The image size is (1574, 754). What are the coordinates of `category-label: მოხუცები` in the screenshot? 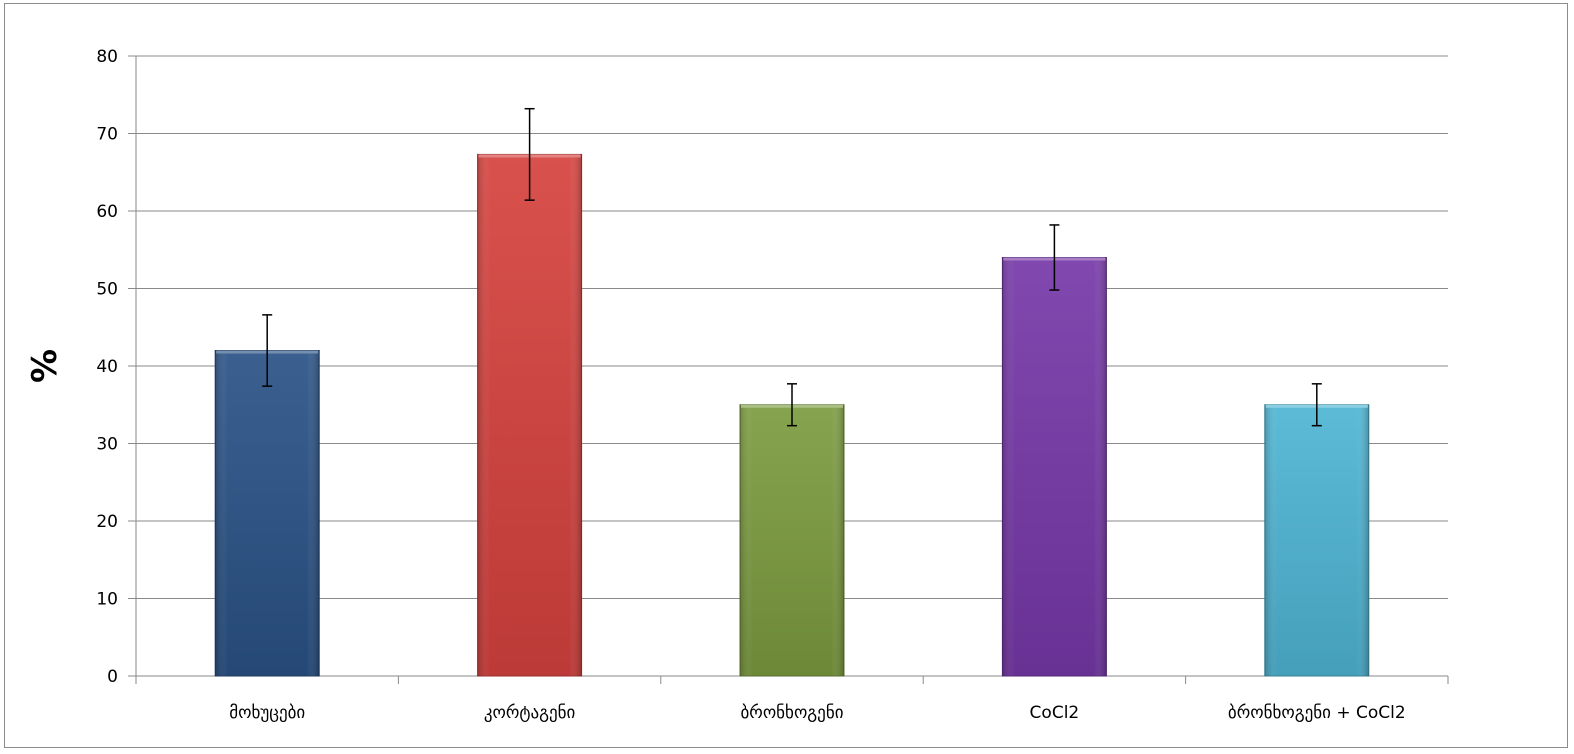 It's located at (267, 713).